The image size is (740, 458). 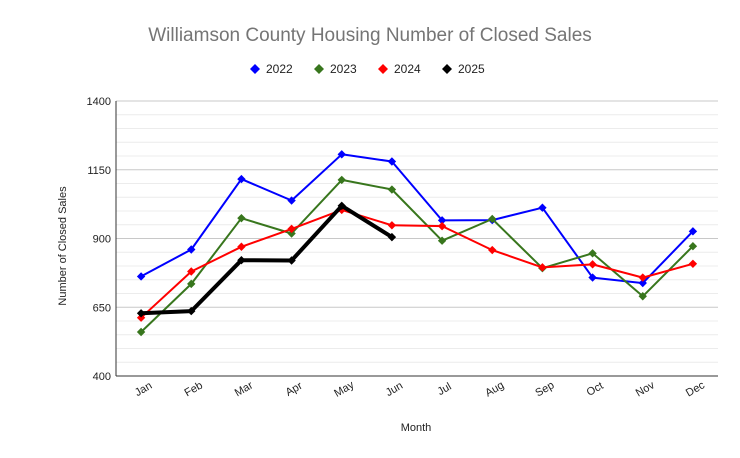 What do you see at coordinates (392, 161) in the screenshot?
I see `data-point-2022-jun` at bounding box center [392, 161].